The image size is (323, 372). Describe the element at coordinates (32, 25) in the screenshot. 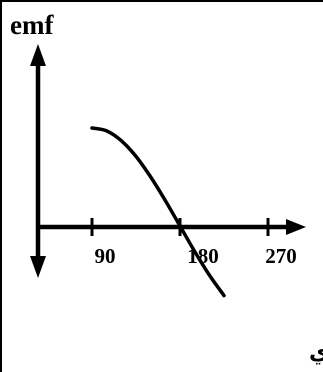

I see `y-axis-label: emf` at that location.